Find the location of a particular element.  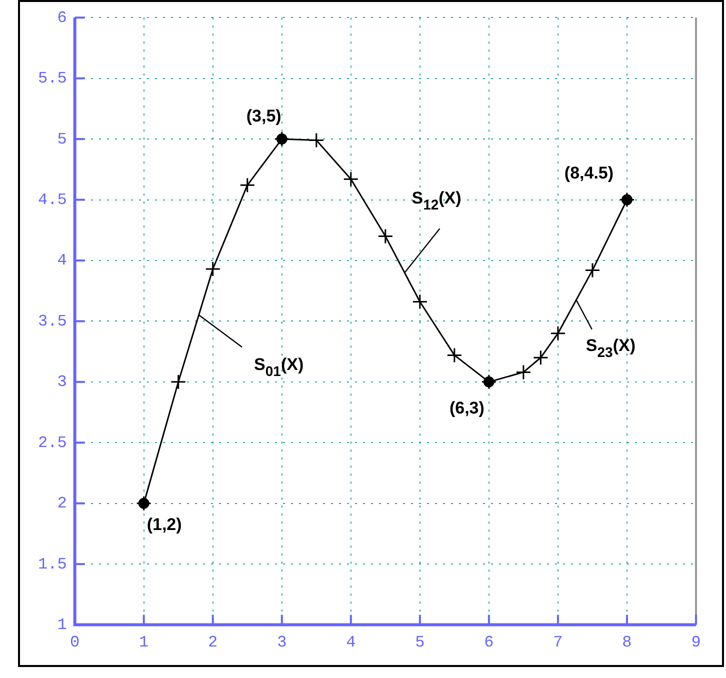

x-tick-label: 6 is located at coordinates (489, 643).